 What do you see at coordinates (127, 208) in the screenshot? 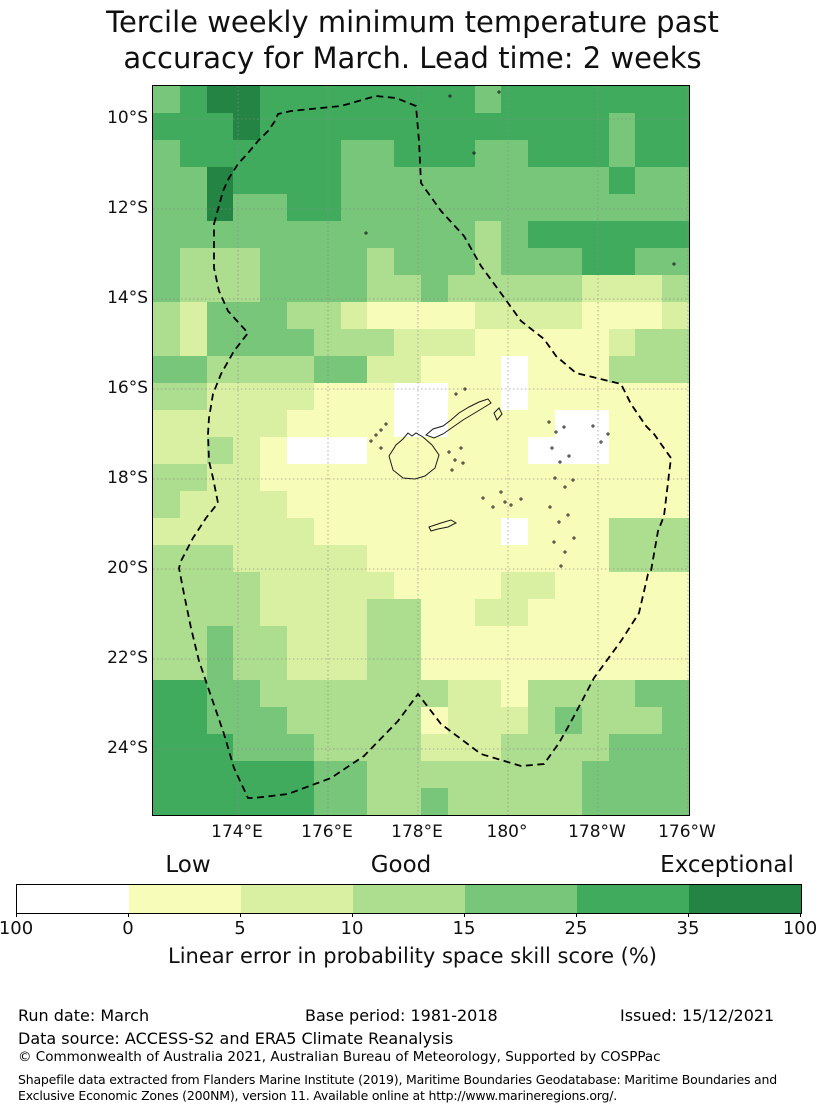
I see `lat-tick-label: 12°S` at bounding box center [127, 208].